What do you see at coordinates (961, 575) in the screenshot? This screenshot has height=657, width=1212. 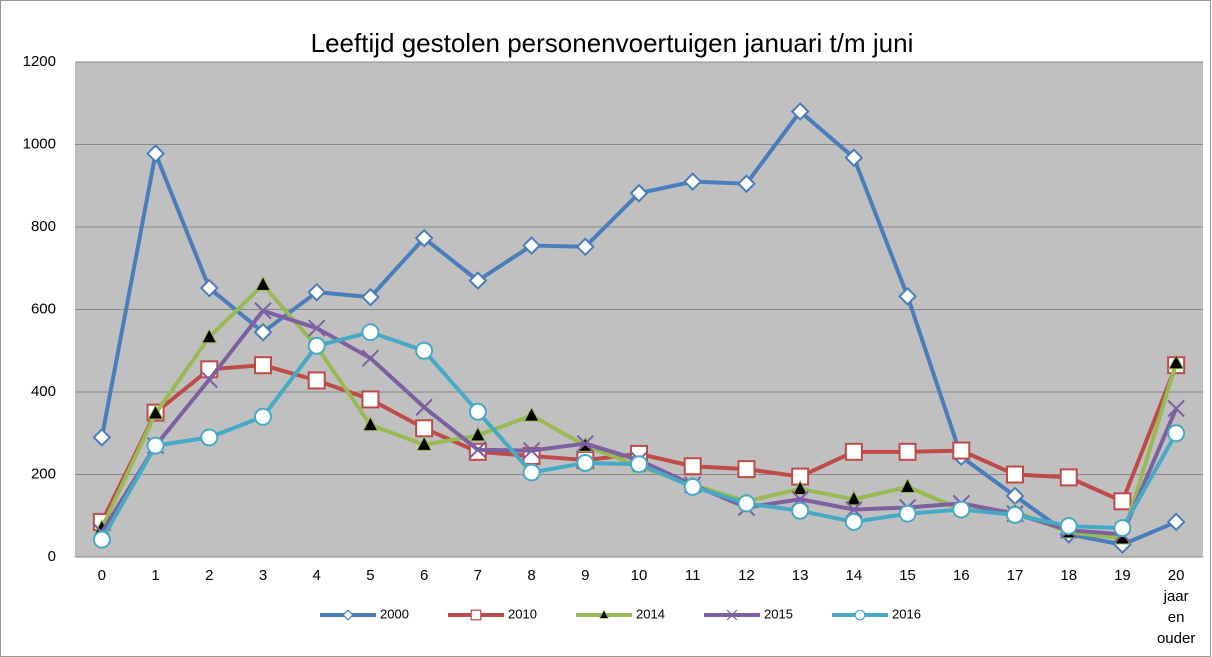 I see `x-tick-label: 16` at bounding box center [961, 575].